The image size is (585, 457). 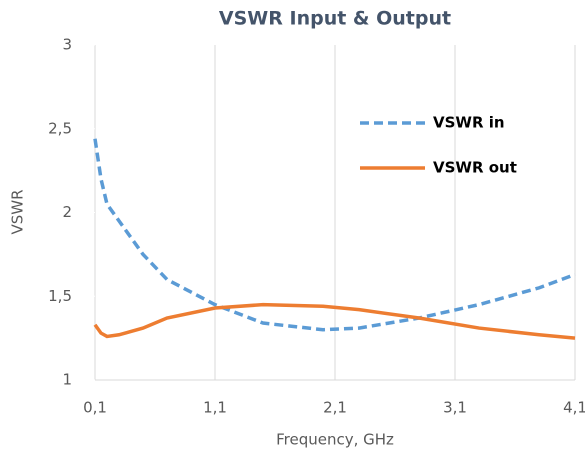 I want to click on y-tick-label: 1,5, so click(x=60, y=296).